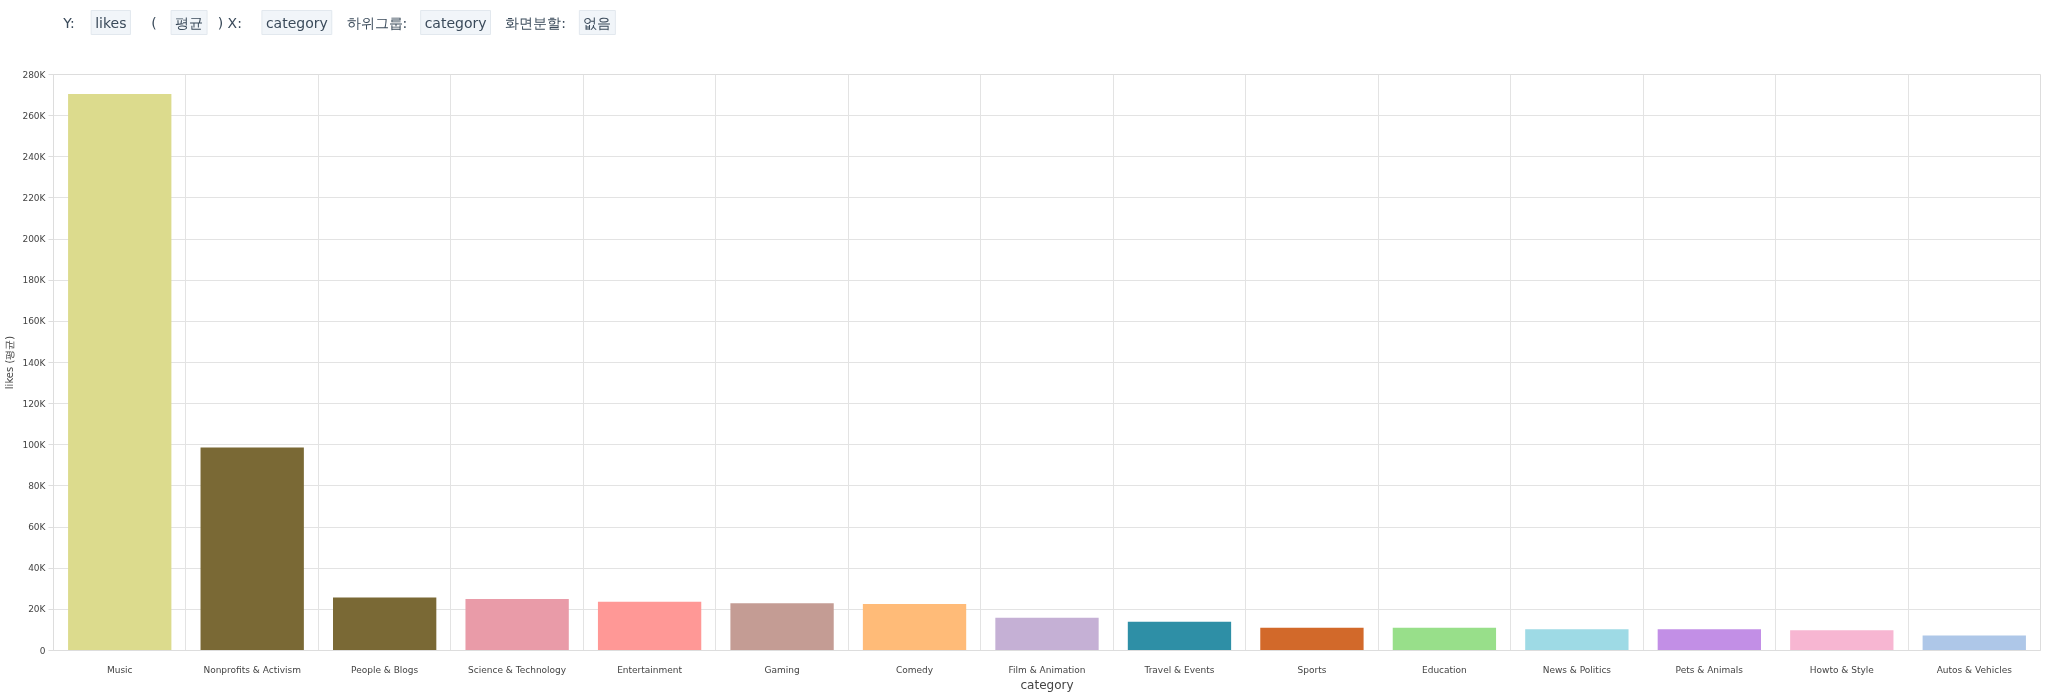 The width and height of the screenshot is (2048, 694). What do you see at coordinates (37, 609) in the screenshot?
I see `y-tick-label: 20K` at bounding box center [37, 609].